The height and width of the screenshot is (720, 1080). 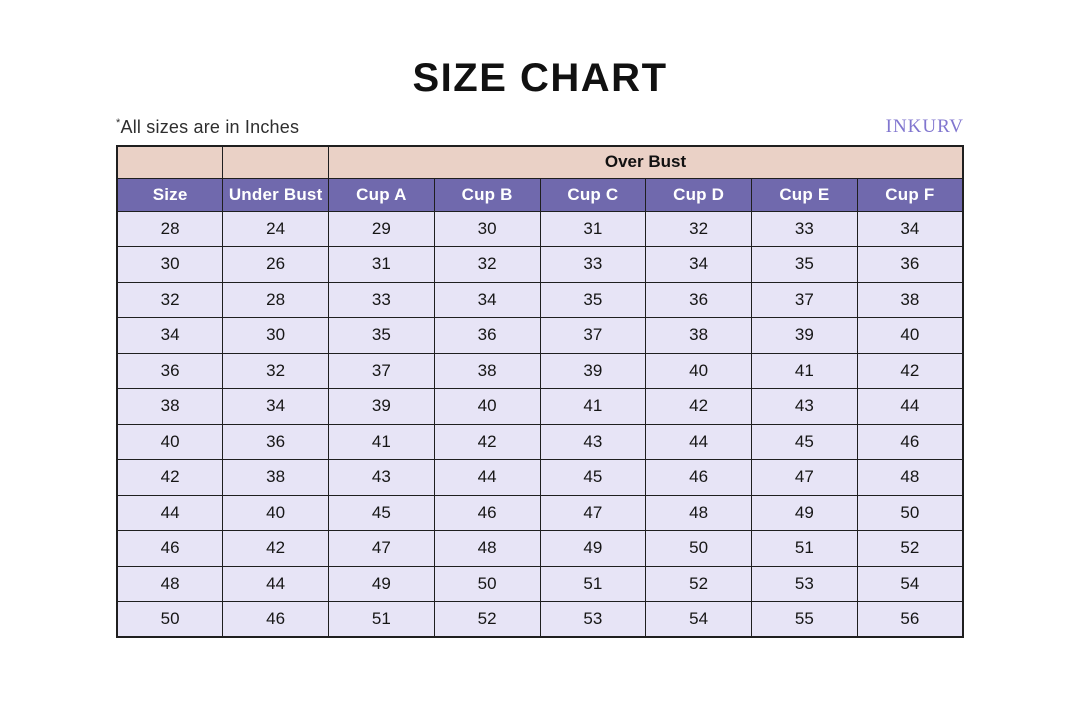 What do you see at coordinates (804, 194) in the screenshot?
I see `column-header-cup-e: Cup E` at bounding box center [804, 194].